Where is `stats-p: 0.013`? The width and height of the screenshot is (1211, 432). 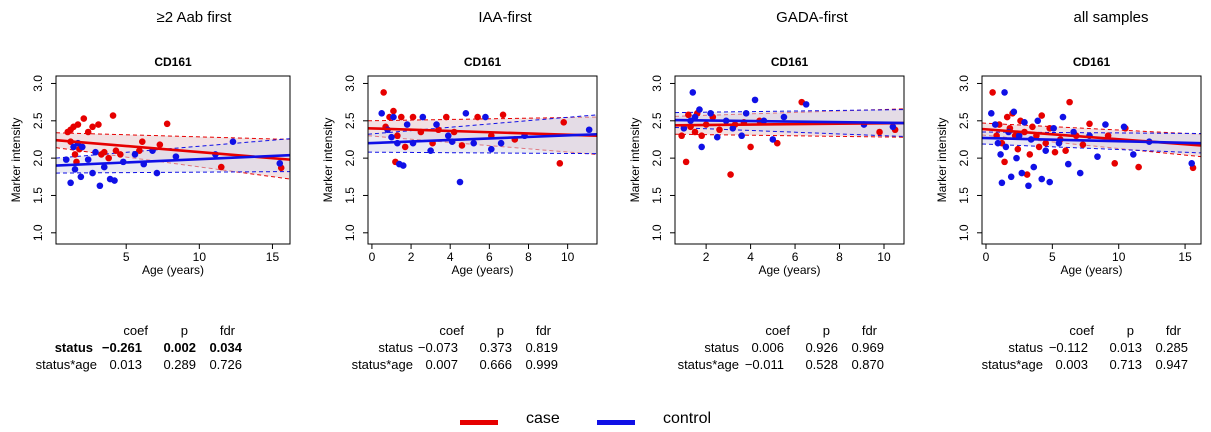
stats-p: 0.013 is located at coordinates (1125, 347).